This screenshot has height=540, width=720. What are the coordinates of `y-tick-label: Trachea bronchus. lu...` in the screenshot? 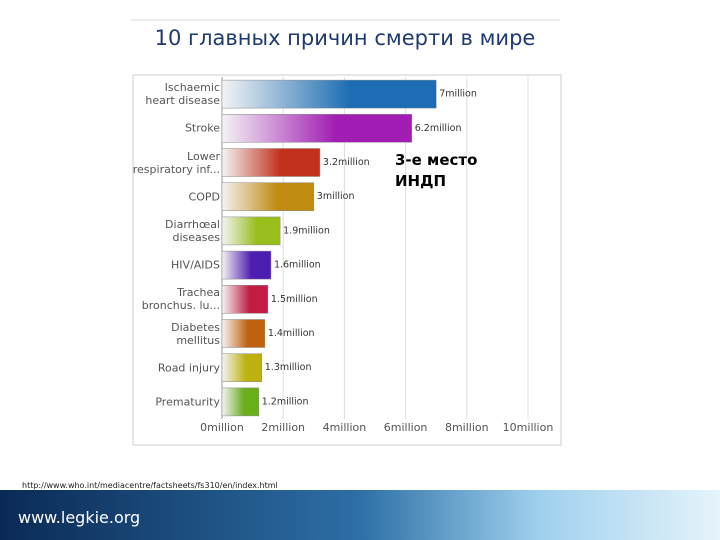 It's located at (180, 299).